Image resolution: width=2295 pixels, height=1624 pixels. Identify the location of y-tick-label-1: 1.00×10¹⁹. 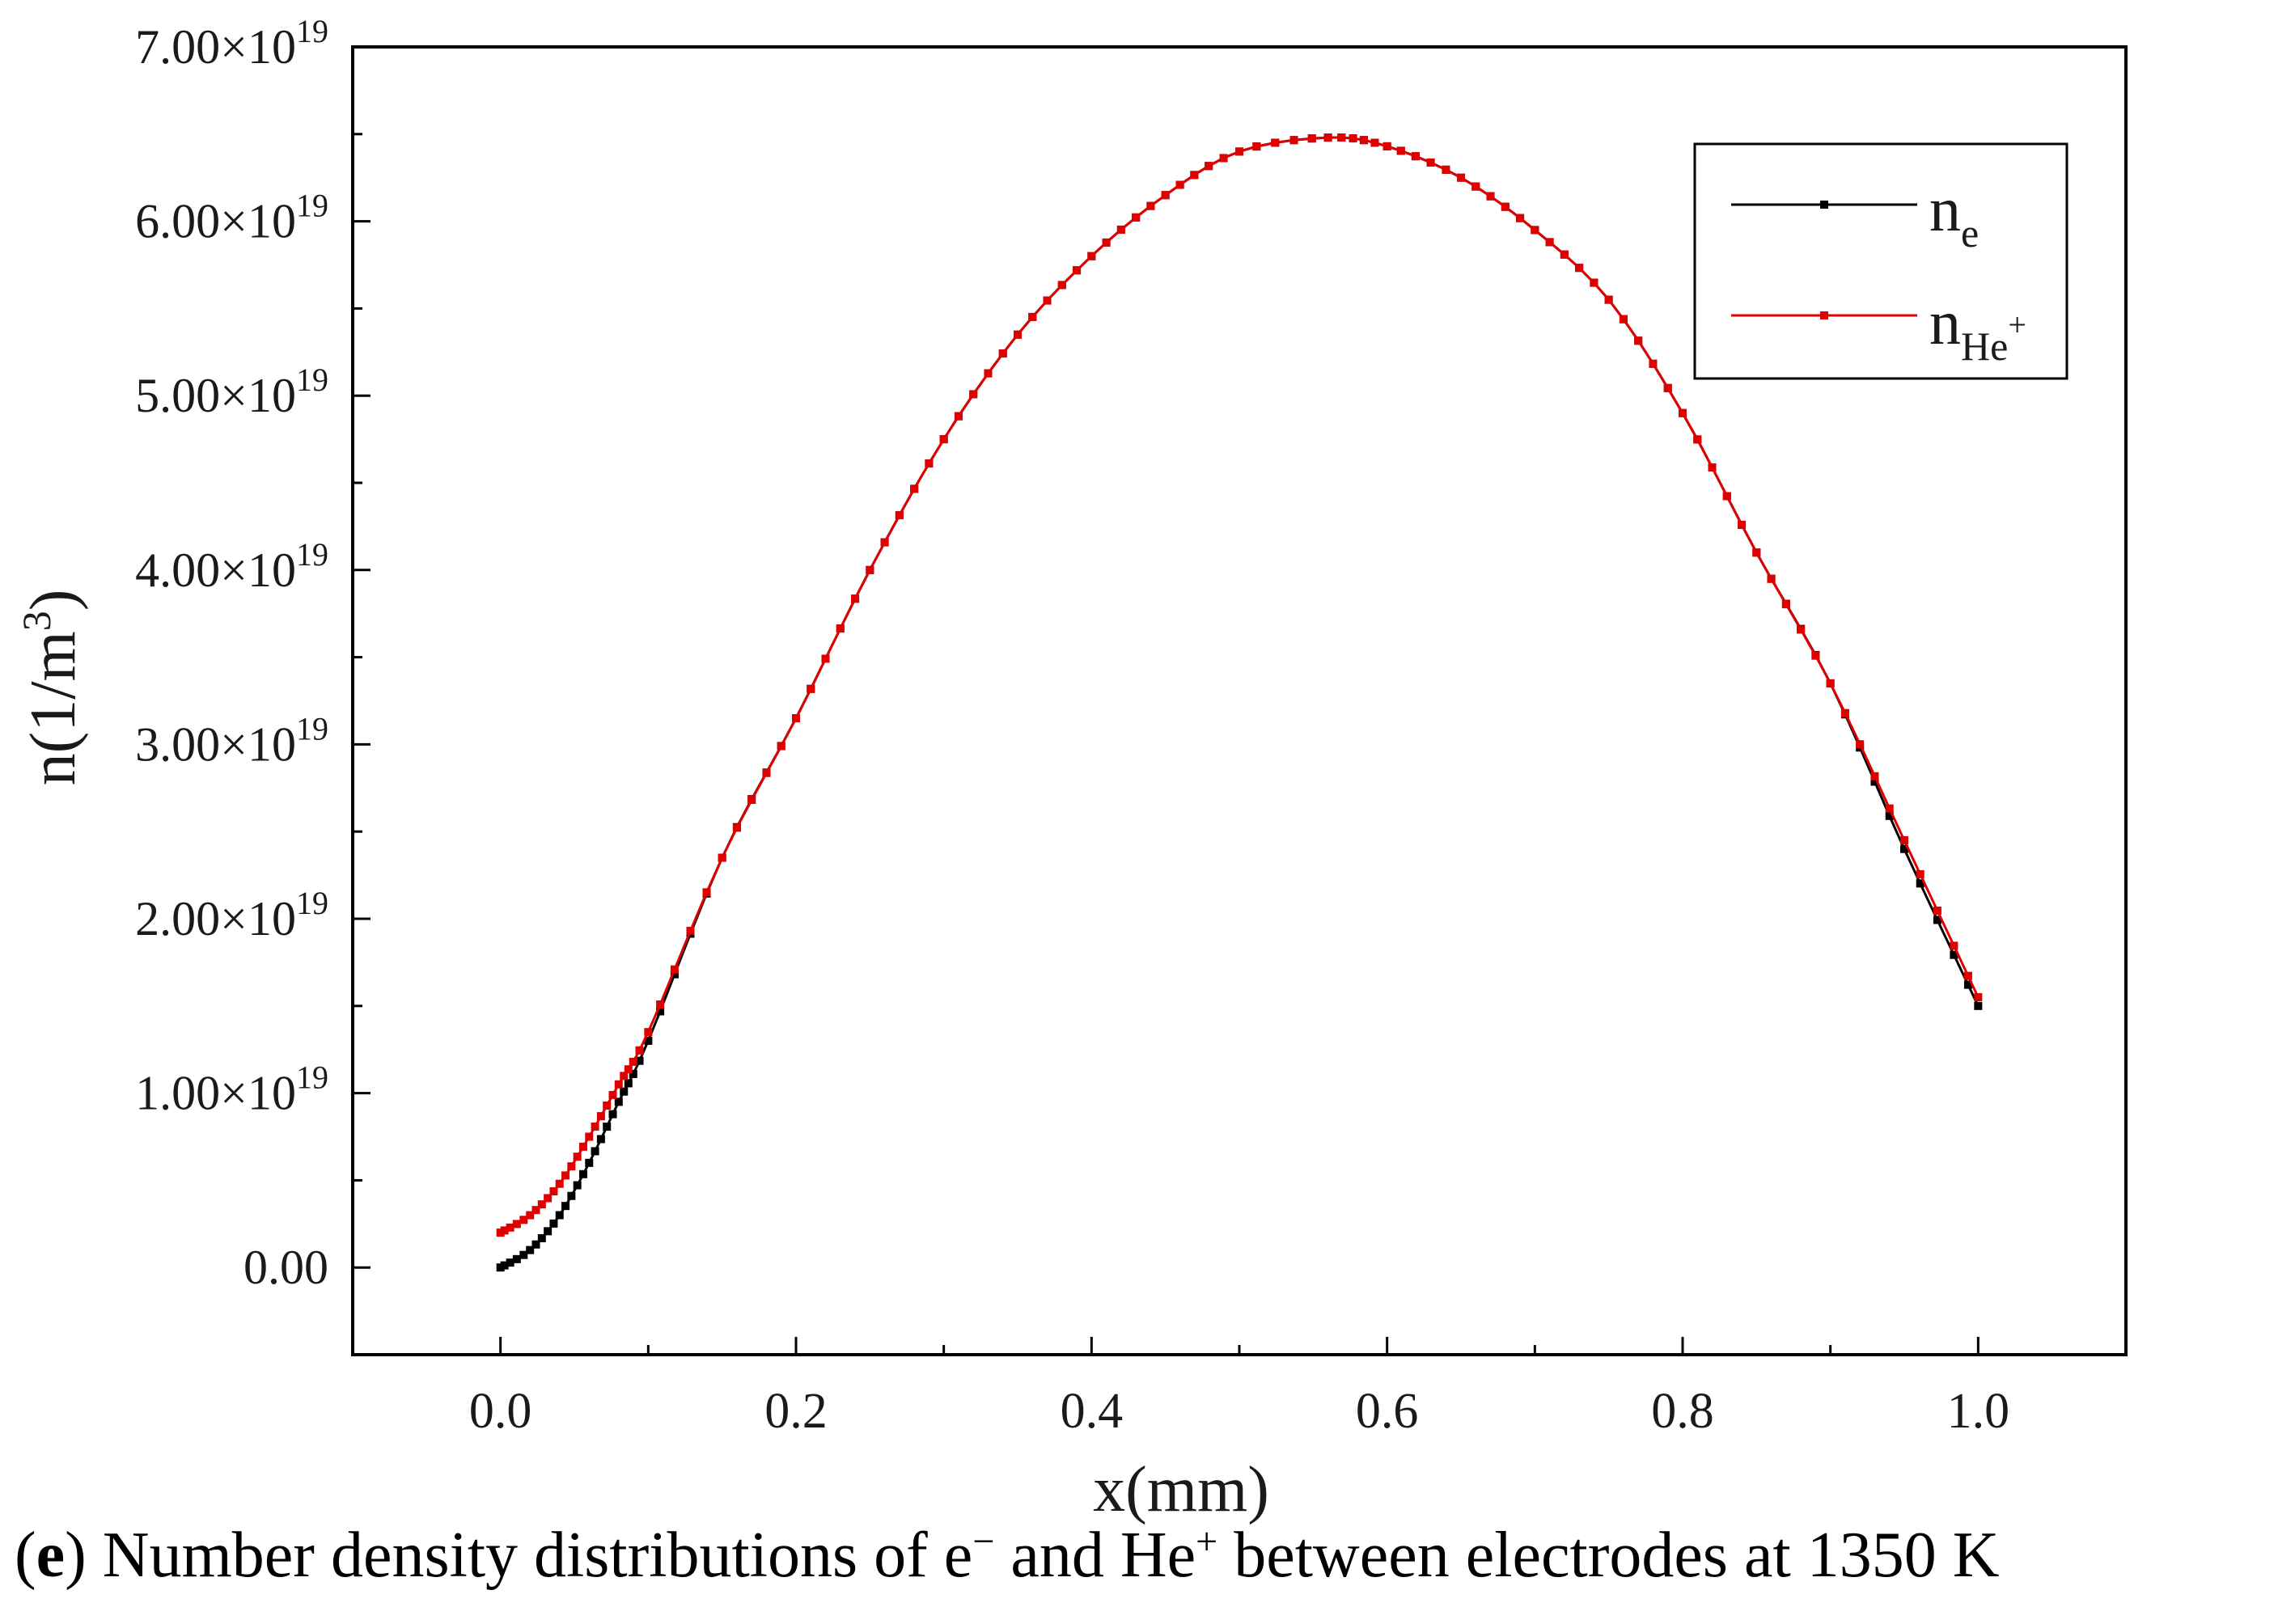
(231, 1089).